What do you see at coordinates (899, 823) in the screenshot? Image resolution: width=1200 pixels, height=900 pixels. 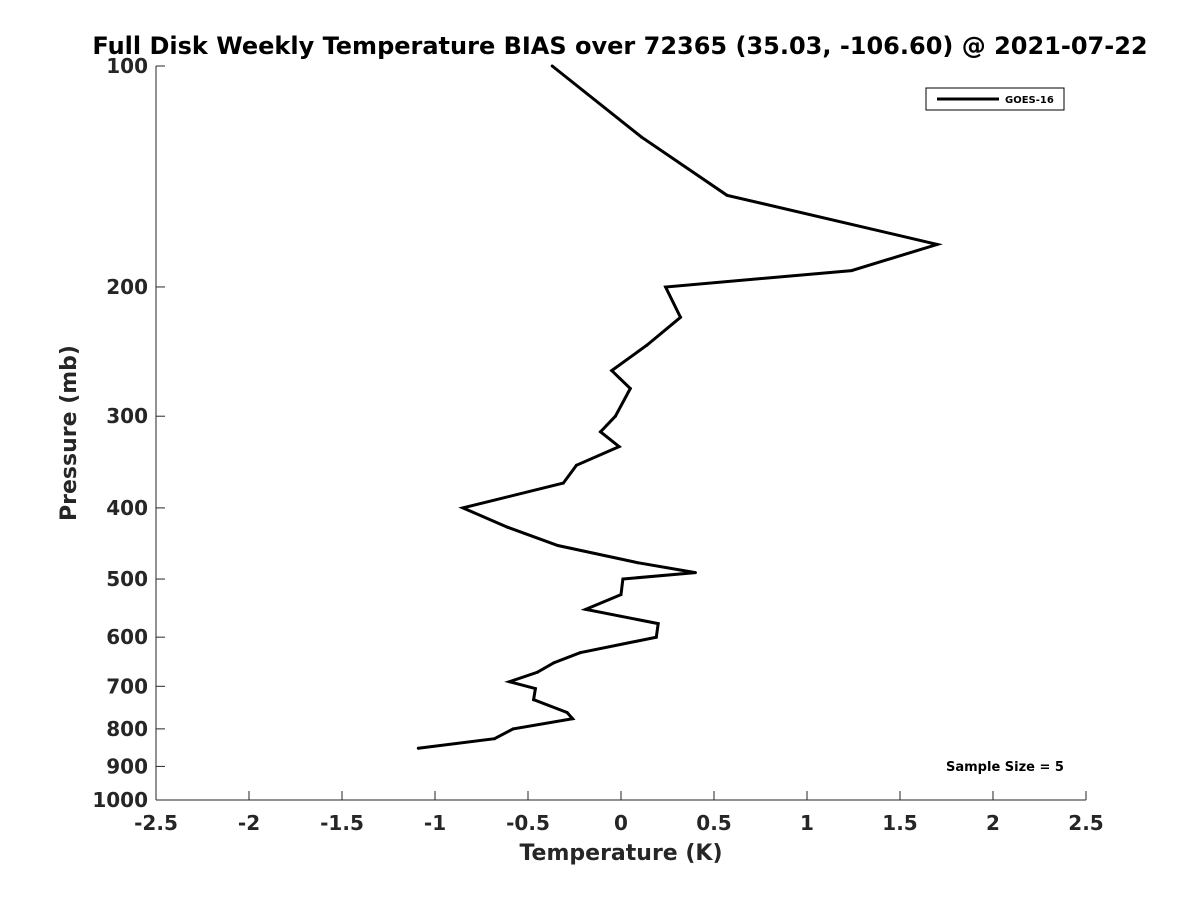 I see `x-tick-label: 1.5` at bounding box center [899, 823].